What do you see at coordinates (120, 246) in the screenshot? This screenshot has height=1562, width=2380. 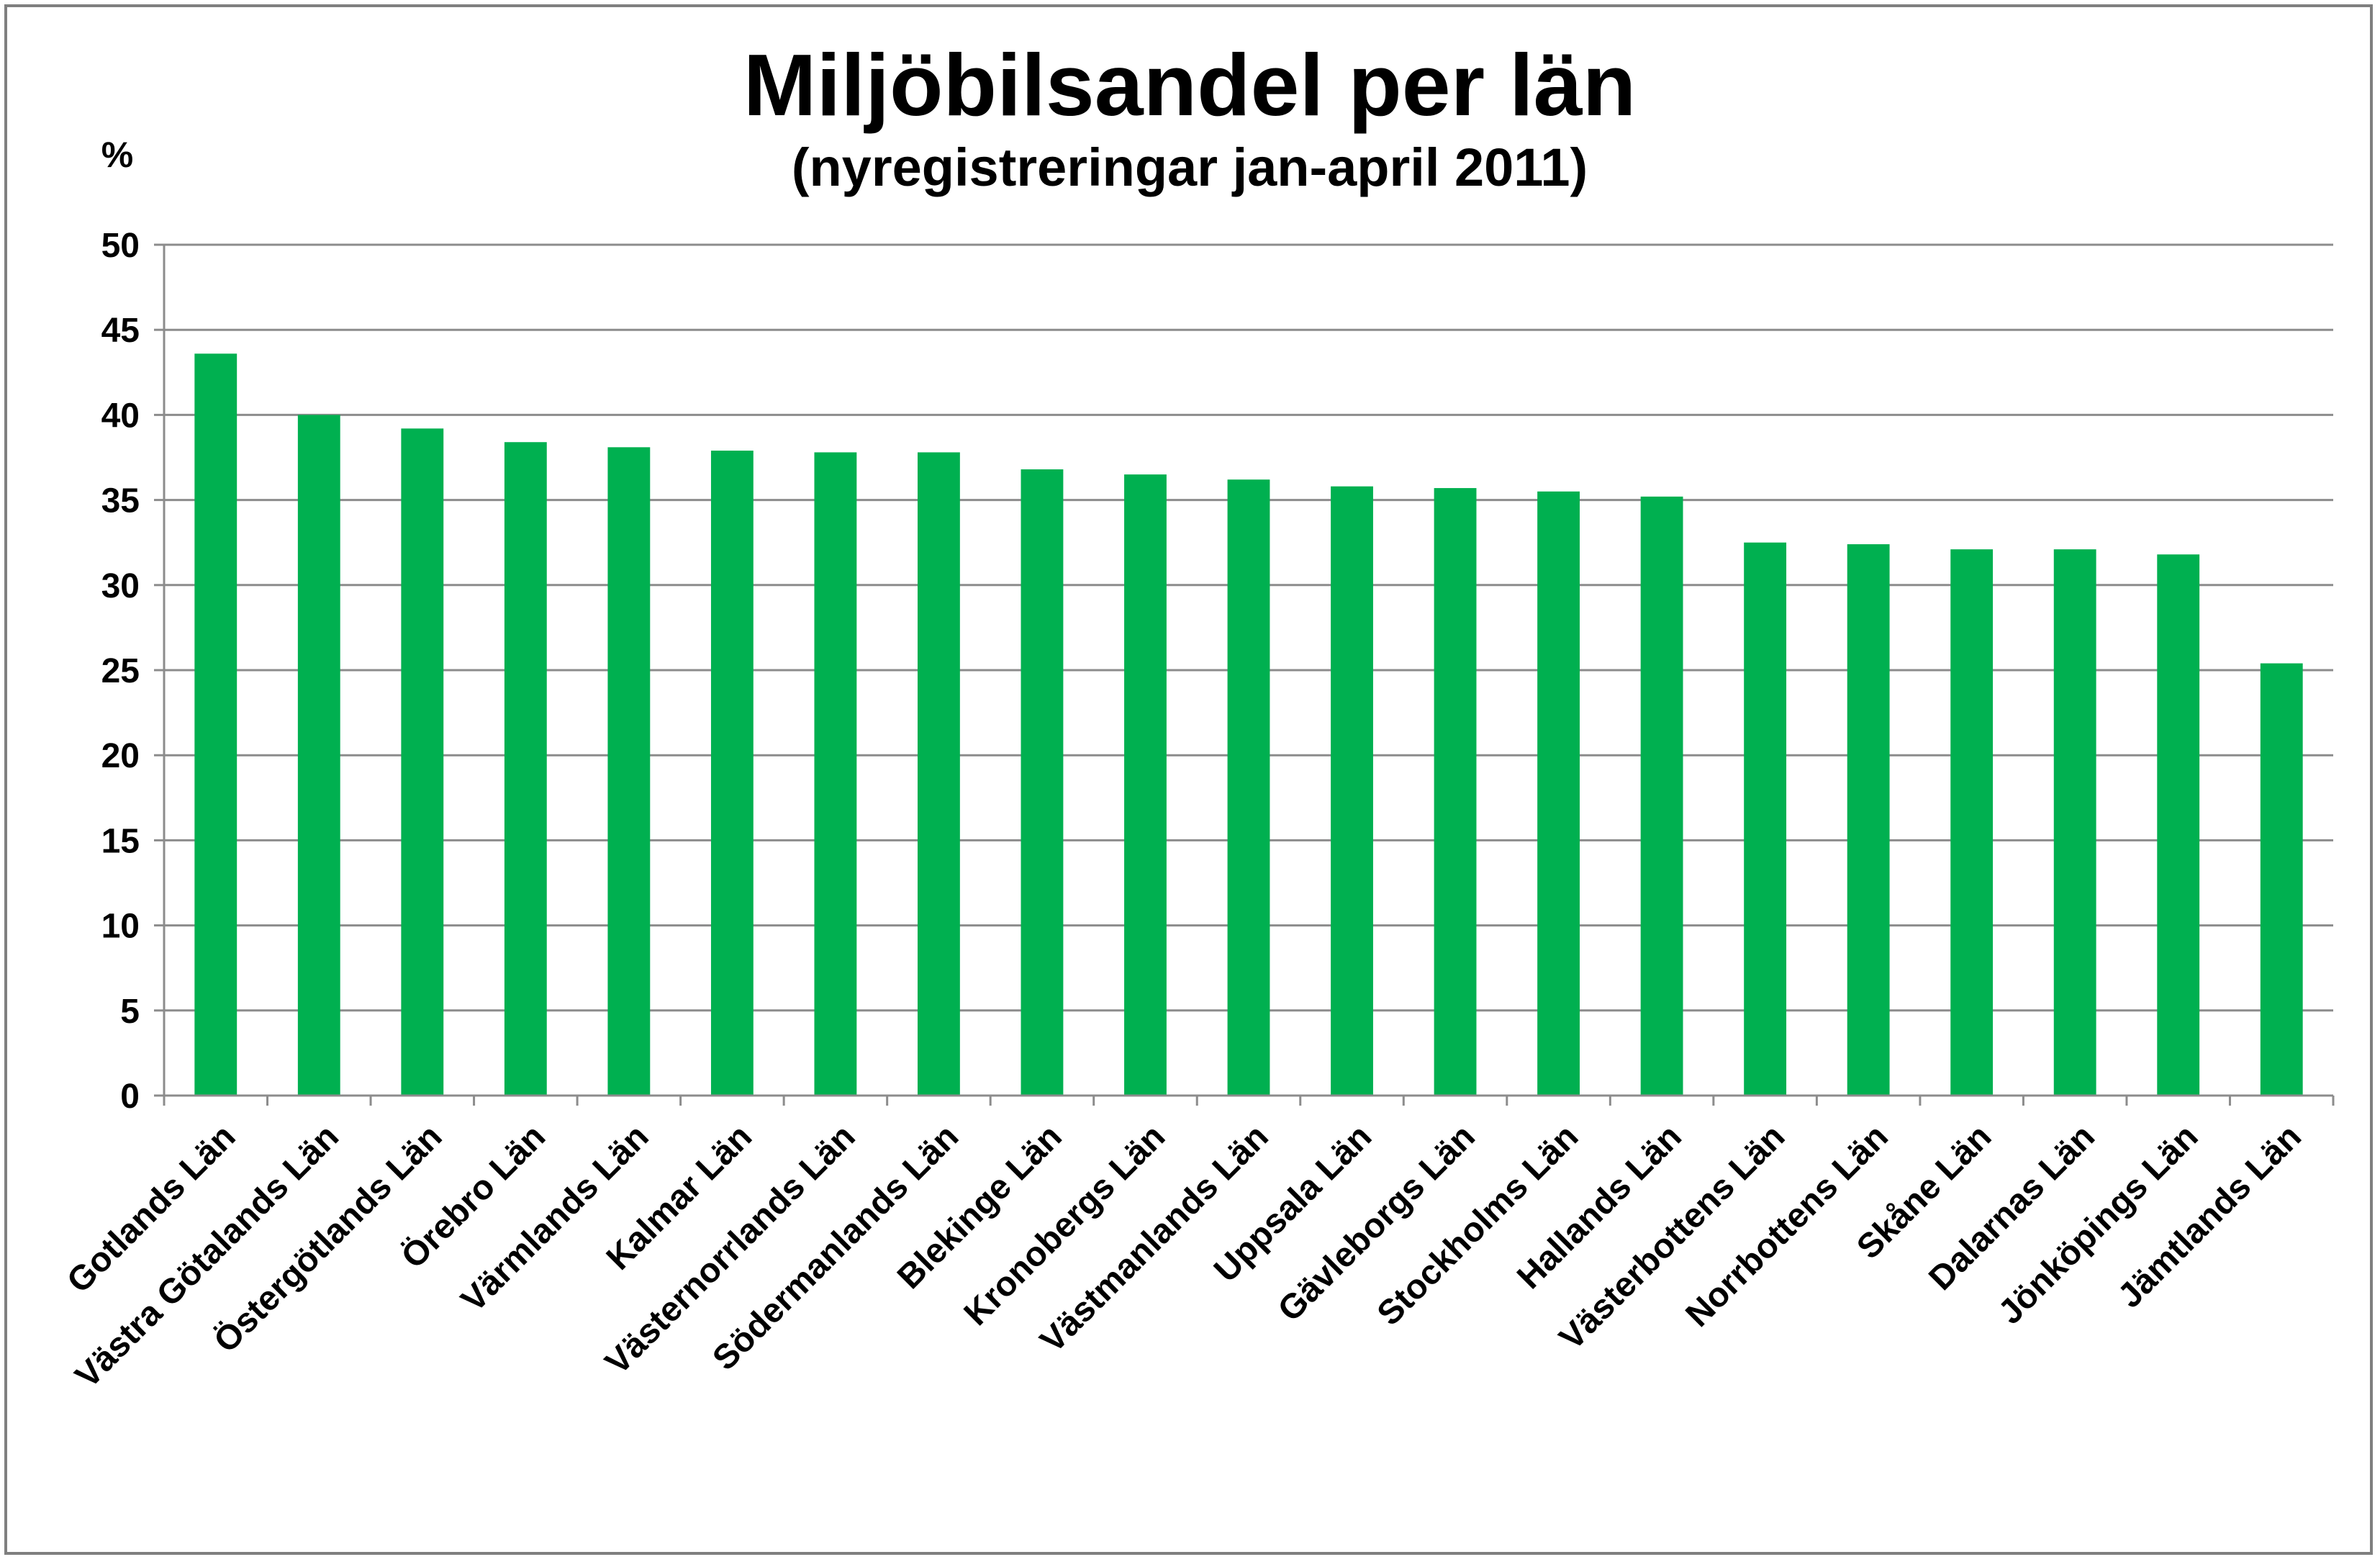 I see `y-tick-label: 50` at bounding box center [120, 246].